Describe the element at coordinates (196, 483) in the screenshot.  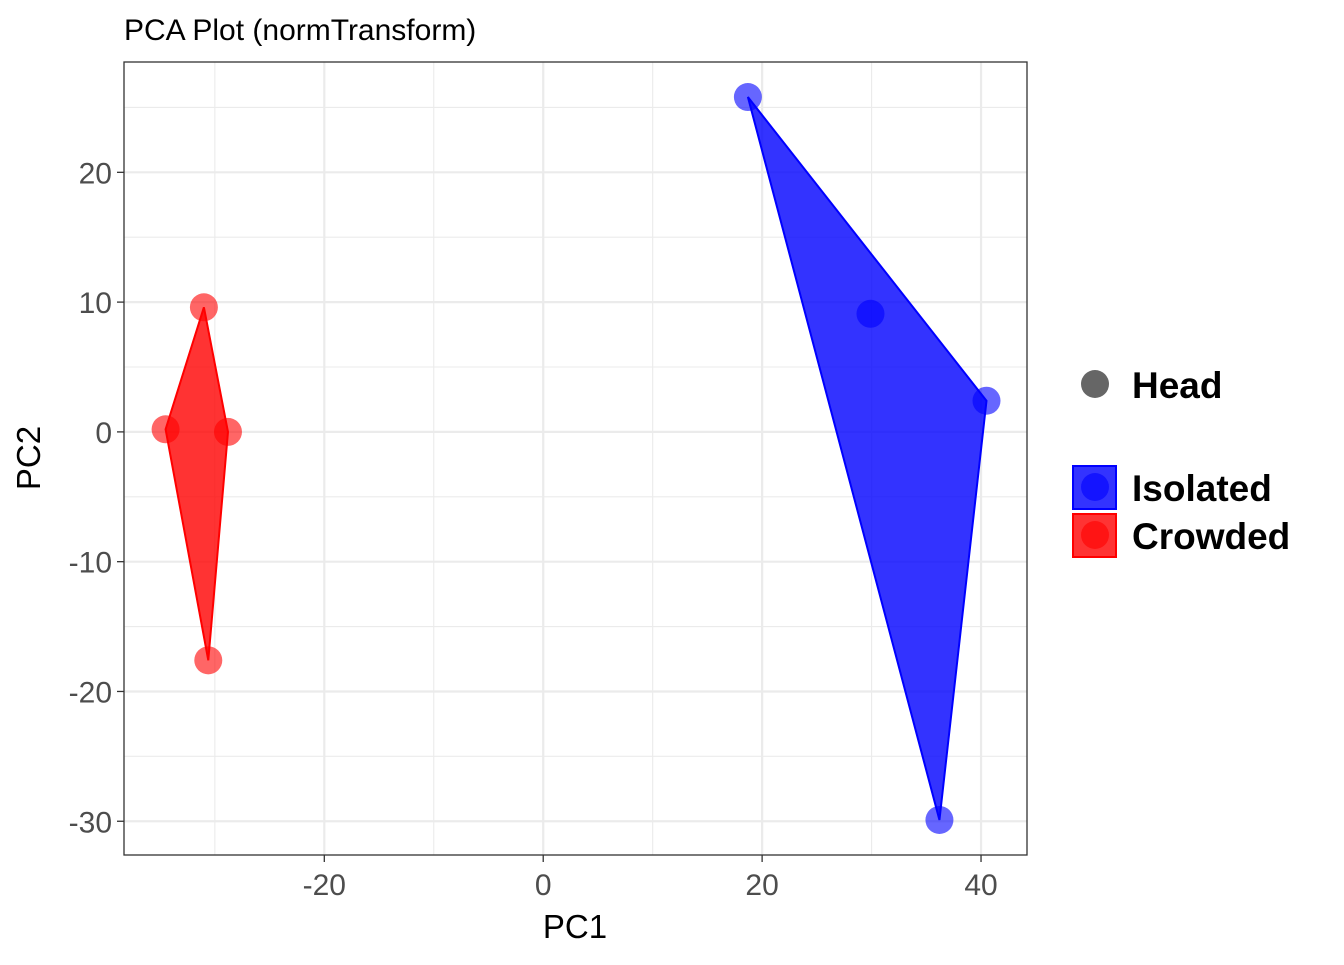
I see `hull-crowded` at that location.